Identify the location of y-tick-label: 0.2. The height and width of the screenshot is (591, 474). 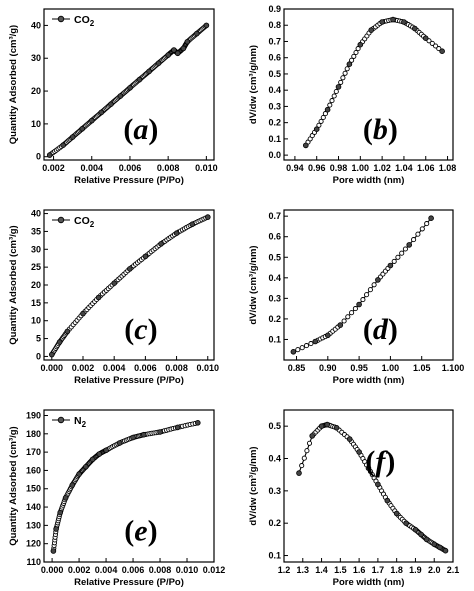
(274, 523).